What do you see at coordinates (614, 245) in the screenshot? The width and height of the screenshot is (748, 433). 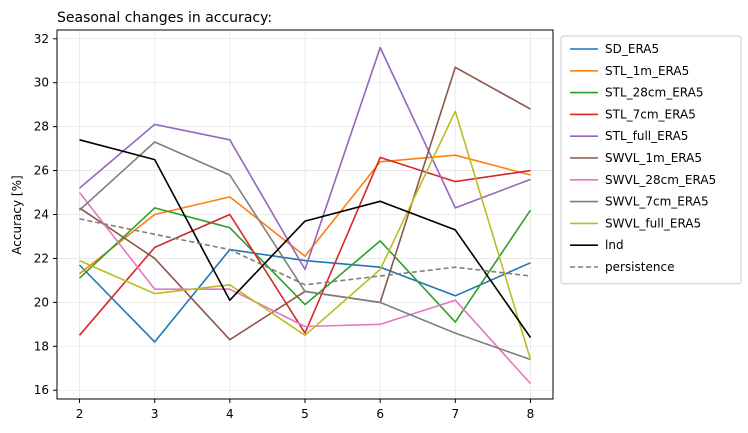 I see `legend-label: lnd` at bounding box center [614, 245].